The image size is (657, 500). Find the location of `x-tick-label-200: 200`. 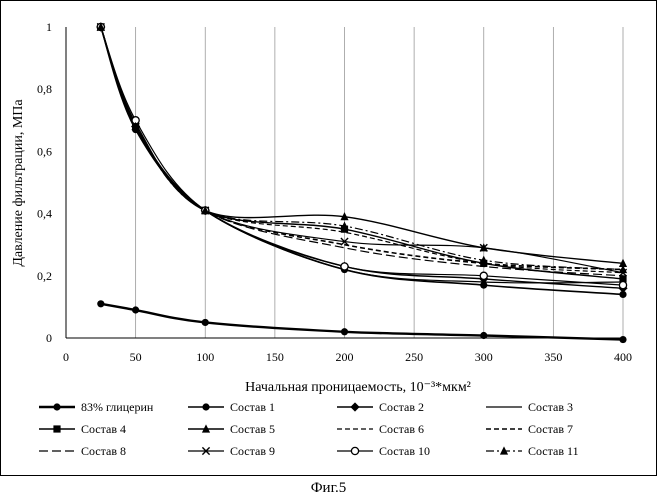

x-tick-label-200: 200 is located at coordinates (345, 357).